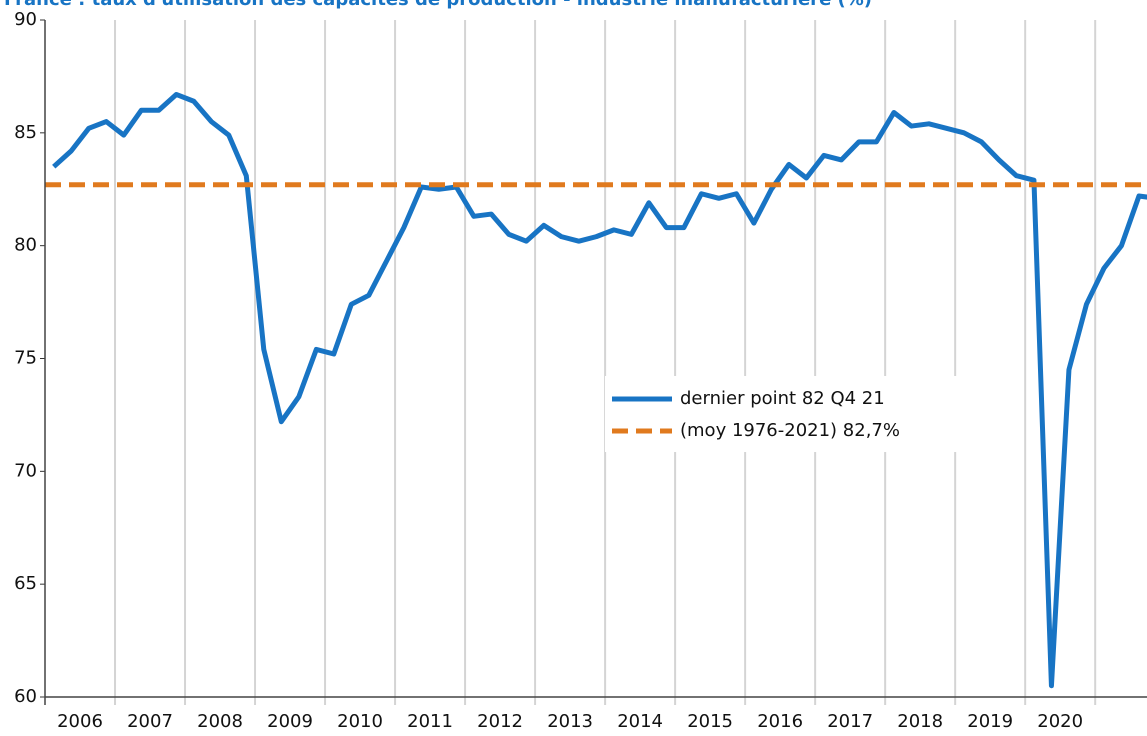  I want to click on x-tick-label: 2006, so click(80, 721).